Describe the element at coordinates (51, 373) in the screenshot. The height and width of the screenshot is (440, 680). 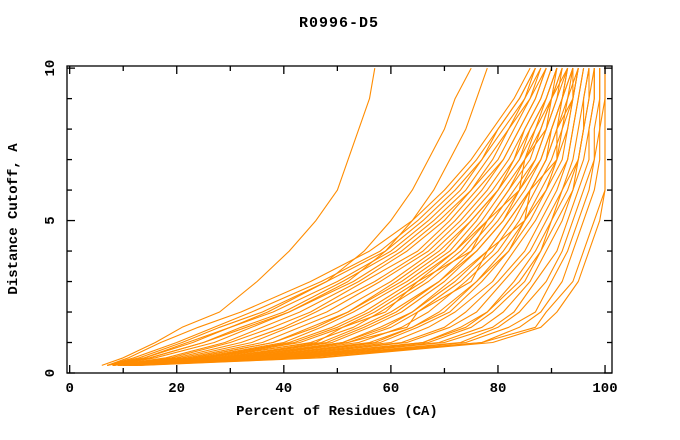
I see `y-tick-label: 0` at that location.